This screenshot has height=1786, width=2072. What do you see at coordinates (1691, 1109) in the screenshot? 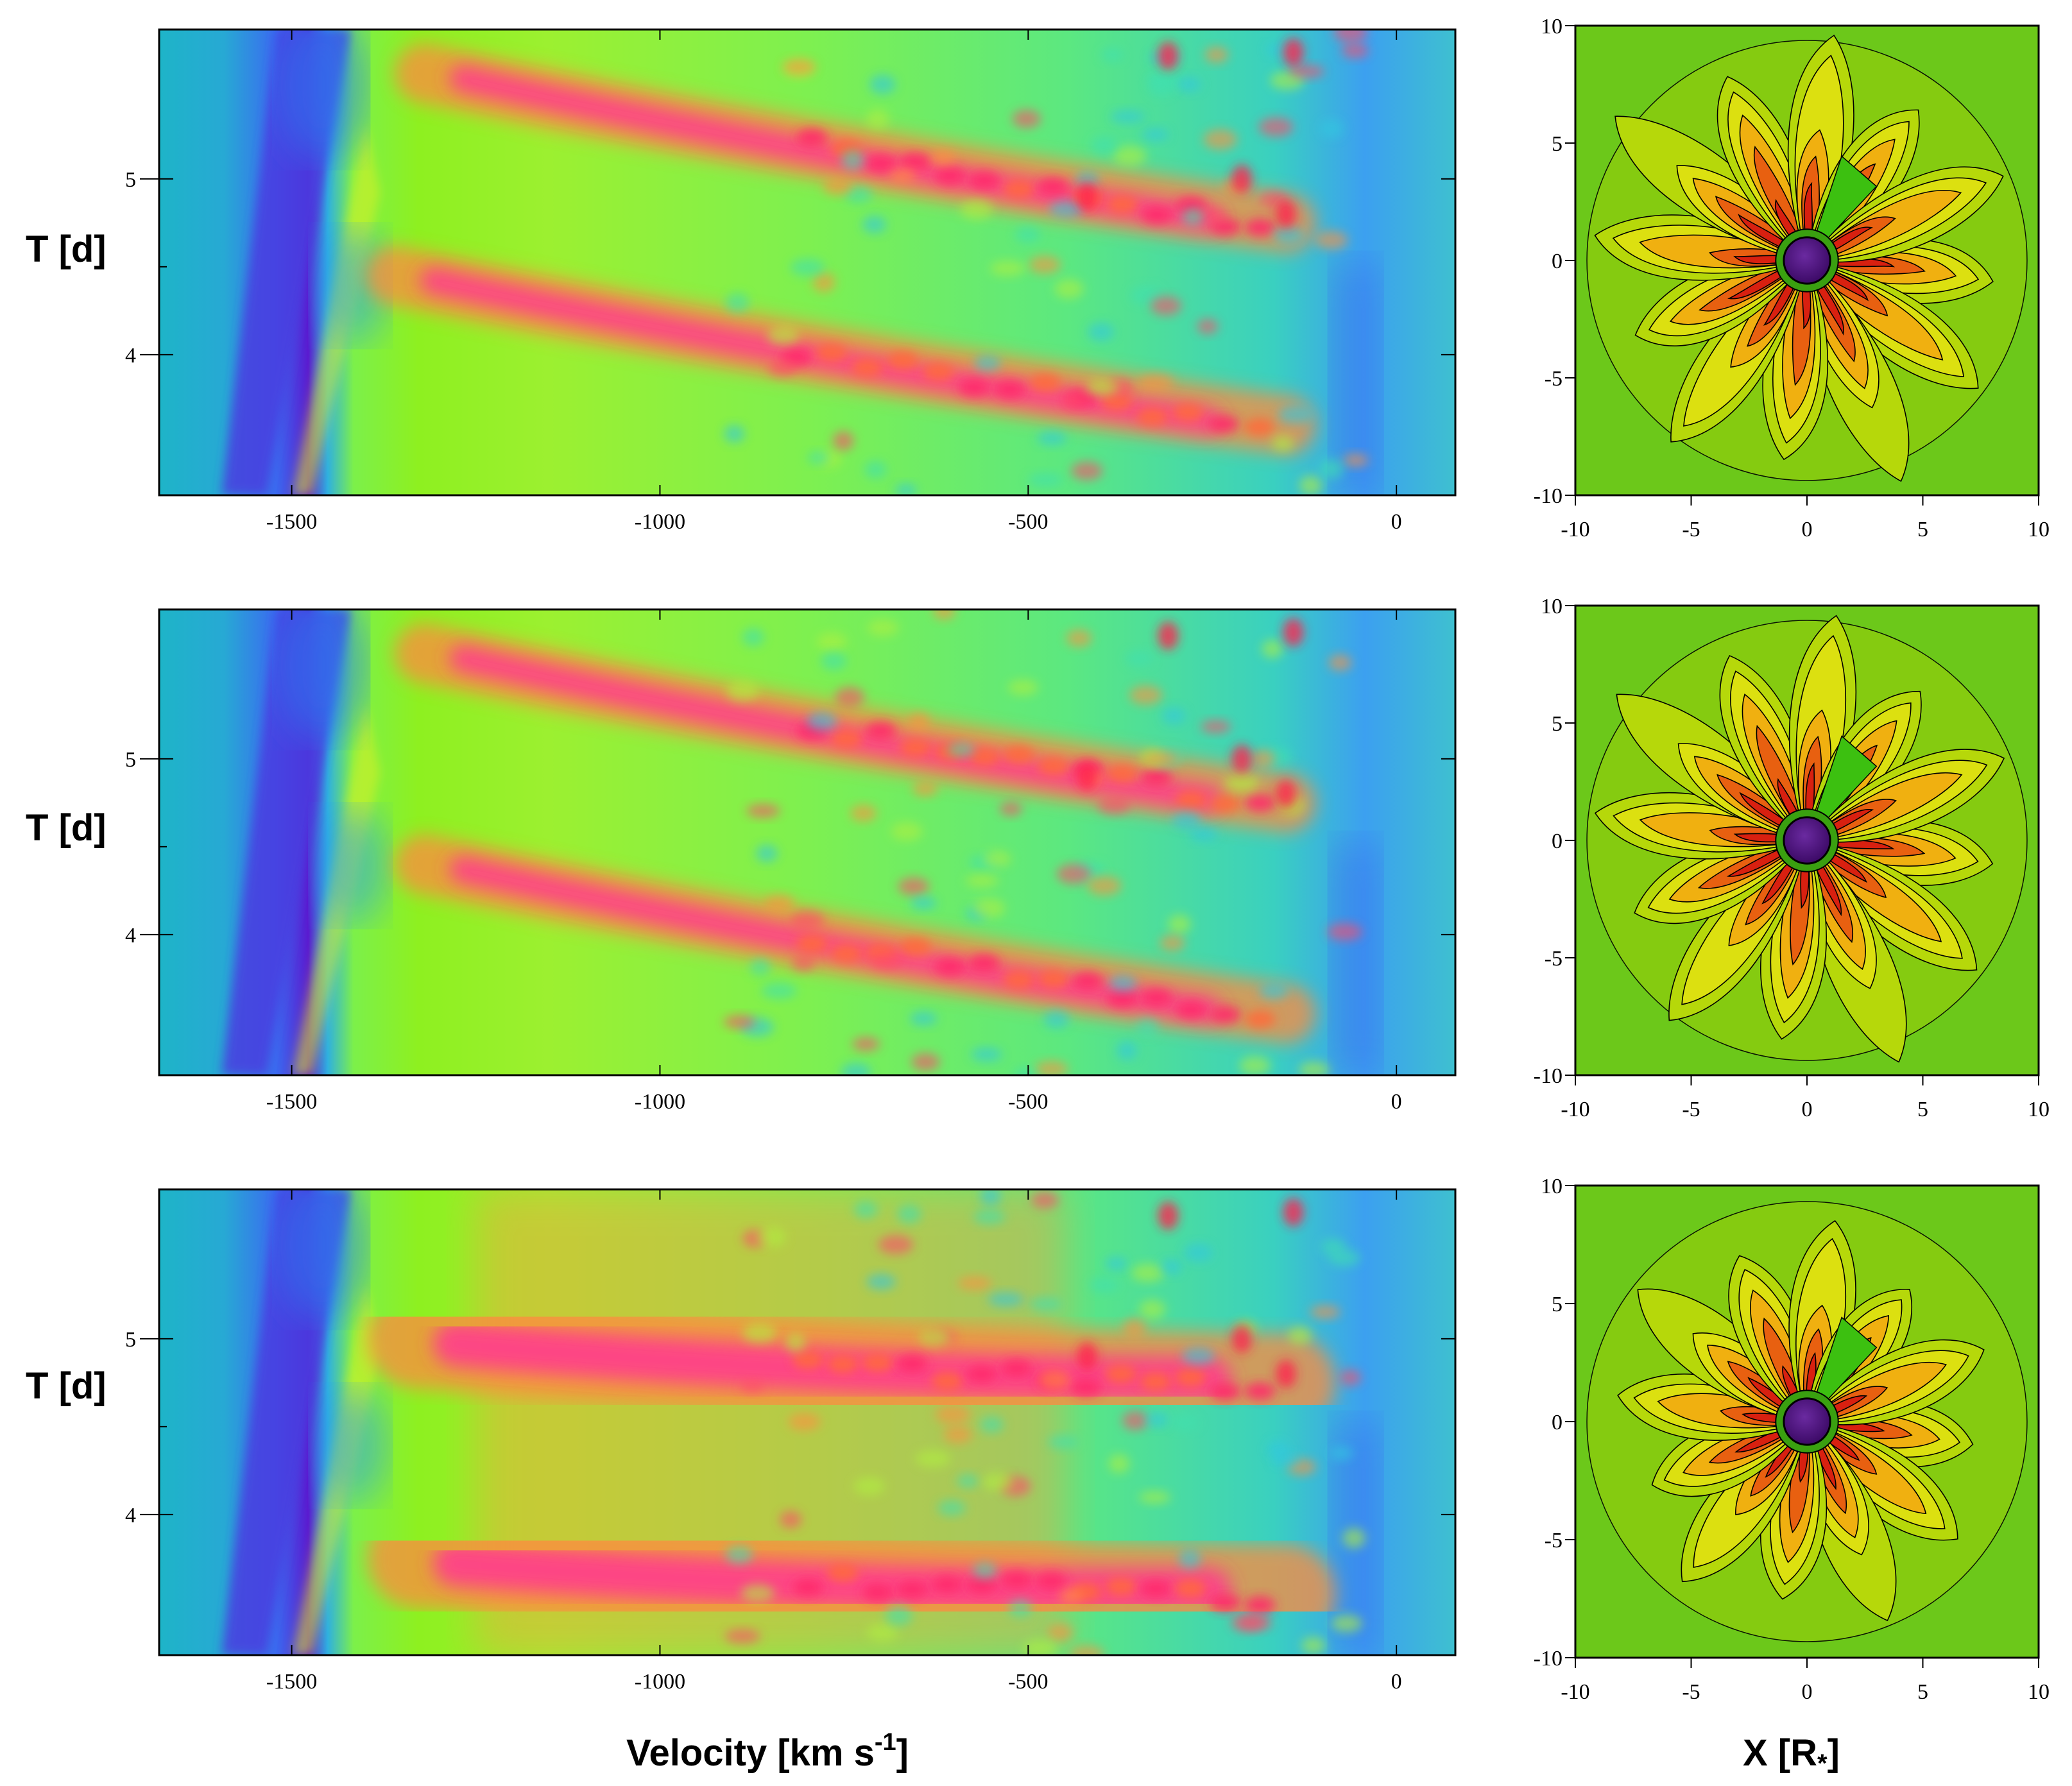
I see `x-tick-label: -5` at bounding box center [1691, 1109].